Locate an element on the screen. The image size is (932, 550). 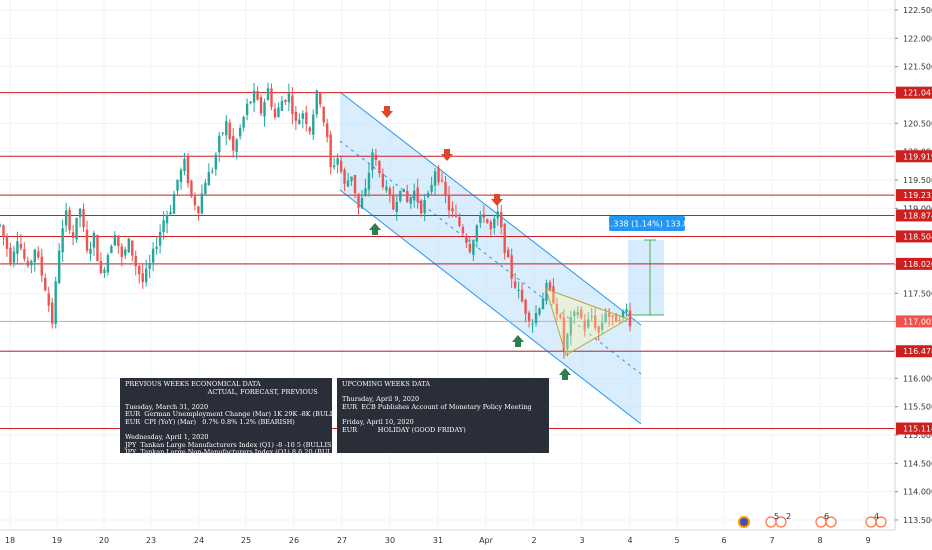
upcoming-panel-line: Thursday, April 9, 2020 is located at coordinates (381, 399).